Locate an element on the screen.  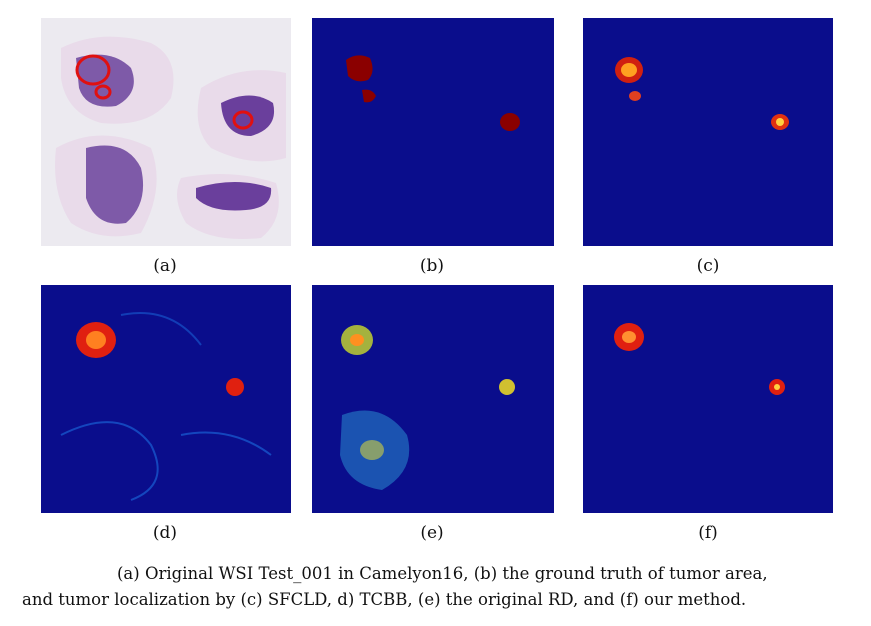
panel-b-ground-truth is located at coordinates (433, 132).